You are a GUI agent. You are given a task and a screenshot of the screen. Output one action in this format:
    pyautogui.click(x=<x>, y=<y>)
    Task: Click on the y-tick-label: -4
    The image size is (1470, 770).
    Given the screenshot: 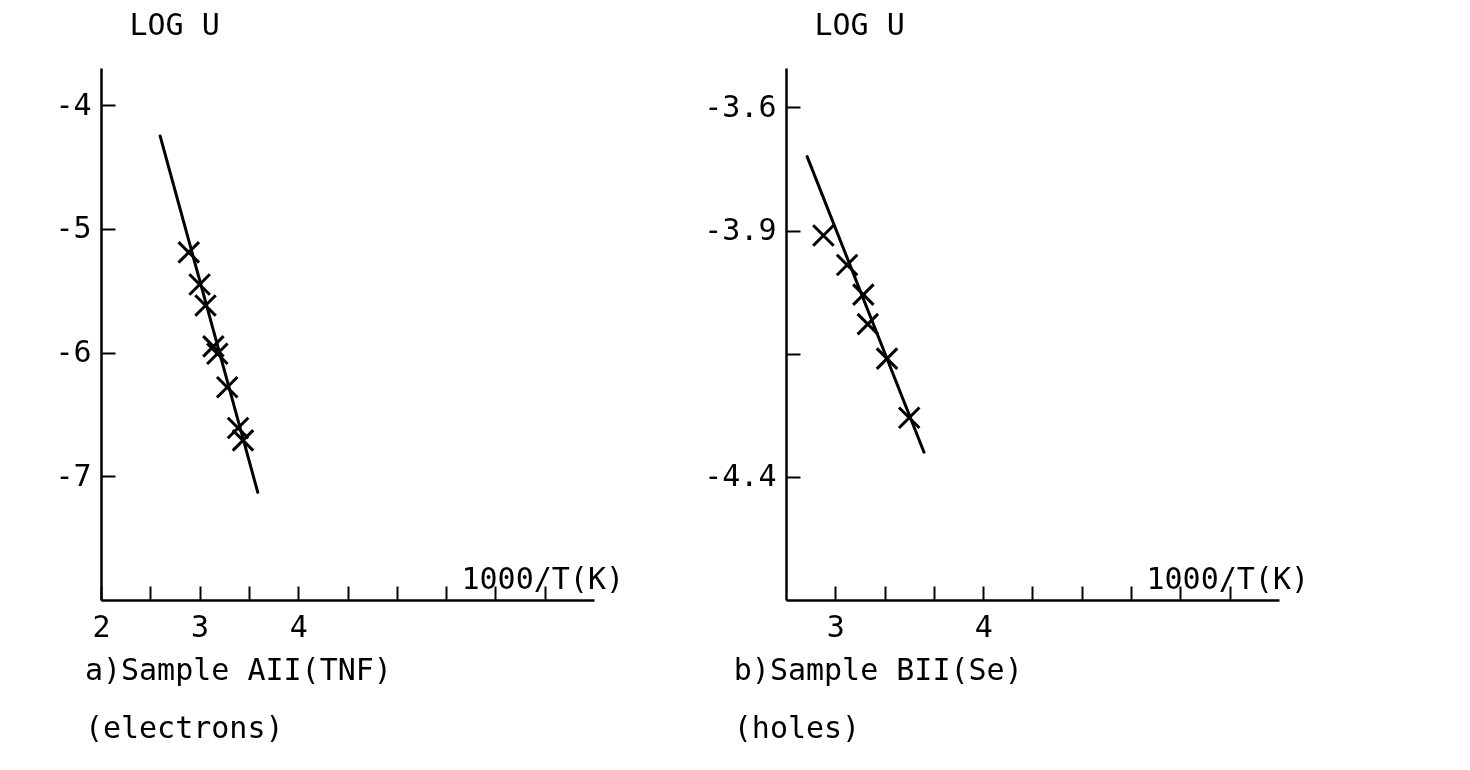 What is the action you would take?
    pyautogui.click(x=73, y=104)
    